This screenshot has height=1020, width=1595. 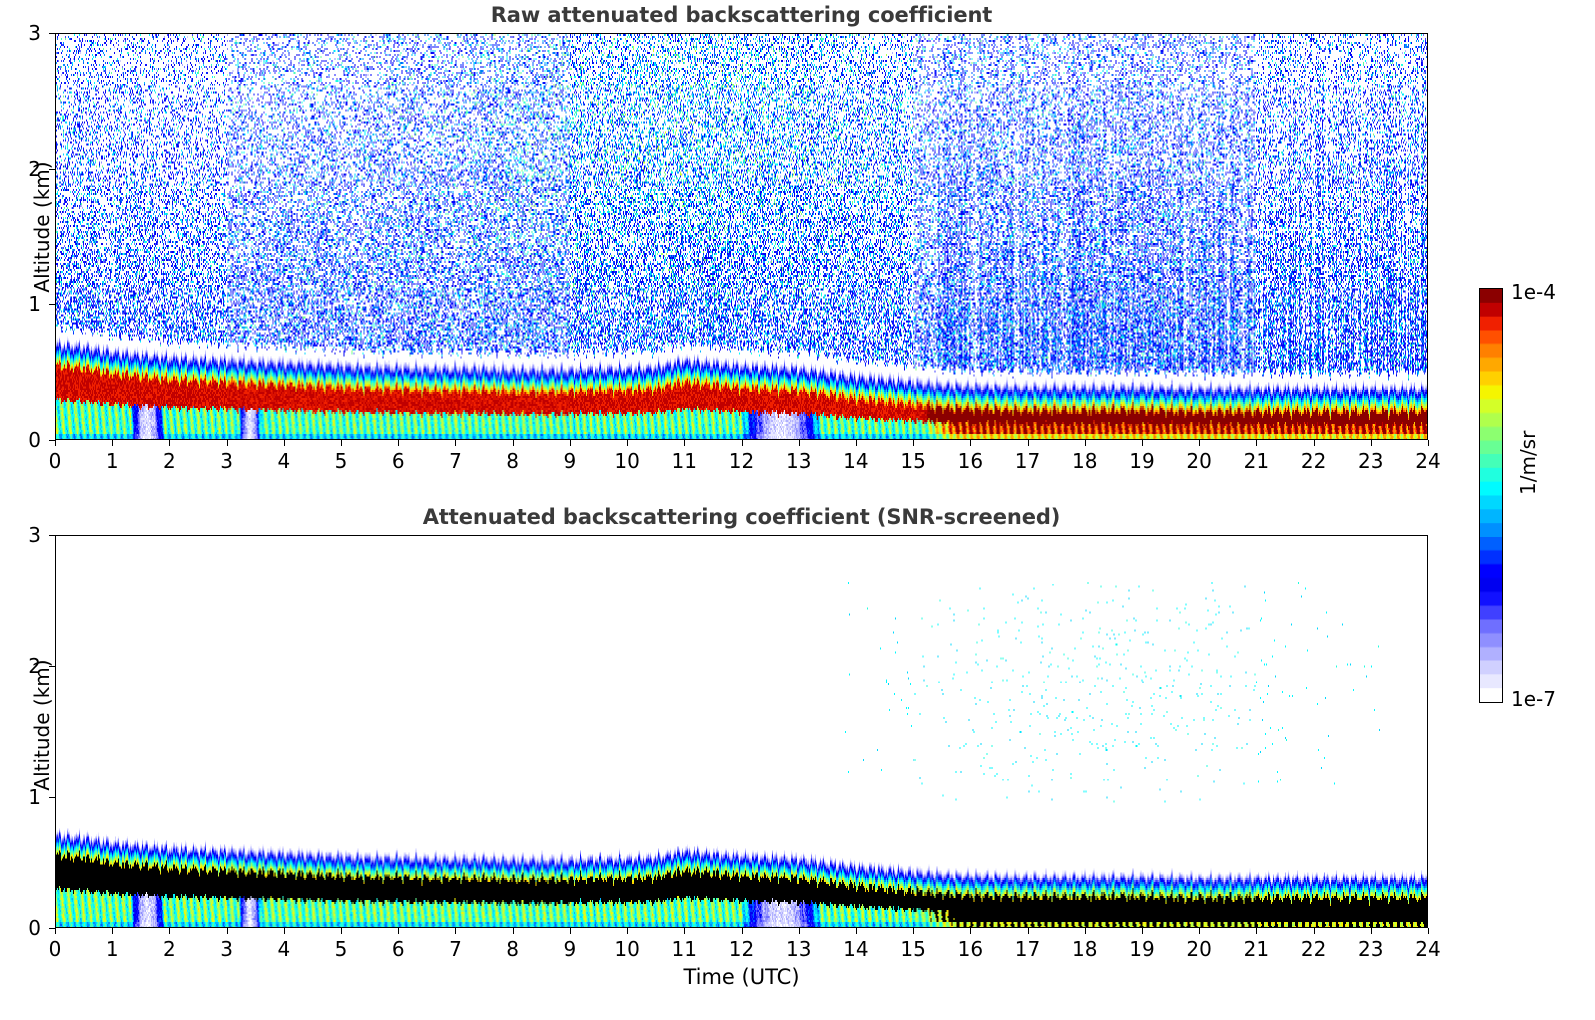 What do you see at coordinates (341, 461) in the screenshot?
I see `x-ticklabel-top-5: 5` at bounding box center [341, 461].